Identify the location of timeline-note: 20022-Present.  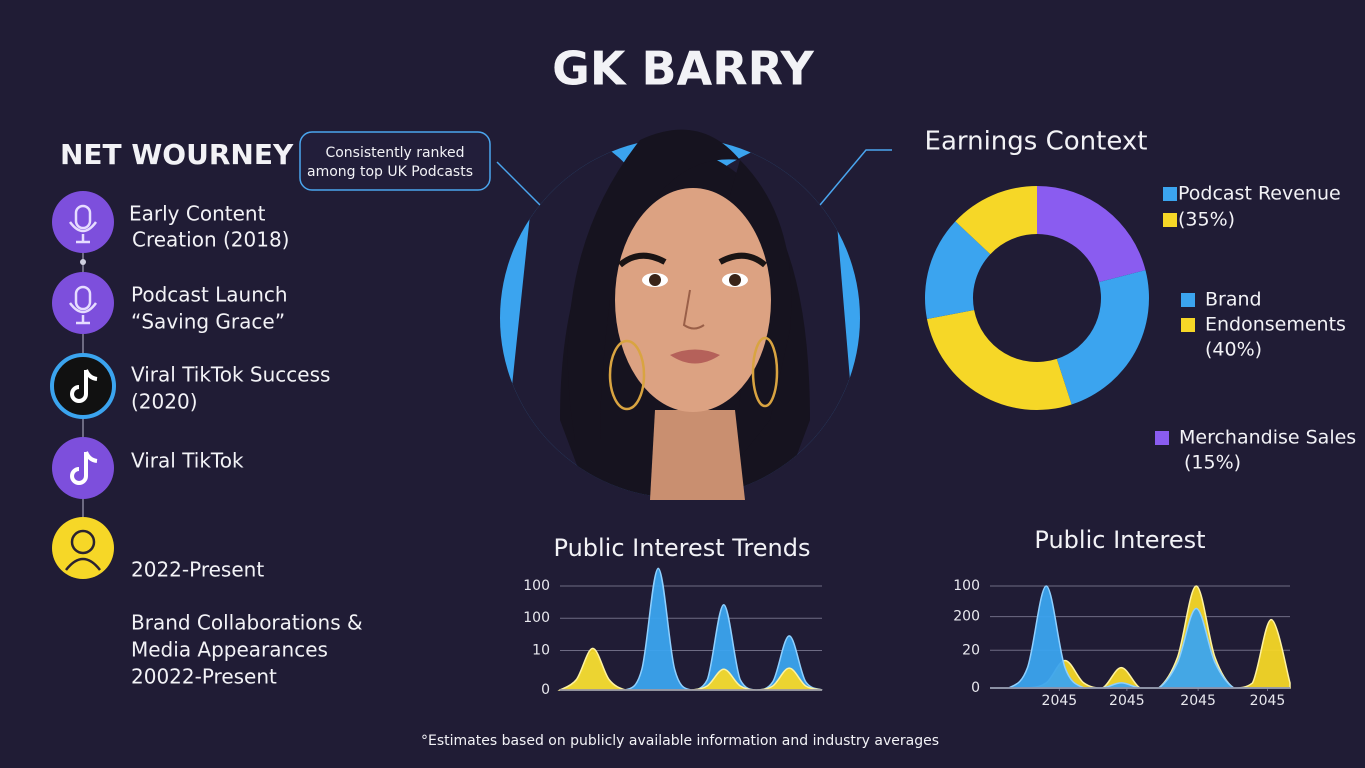
(204, 677).